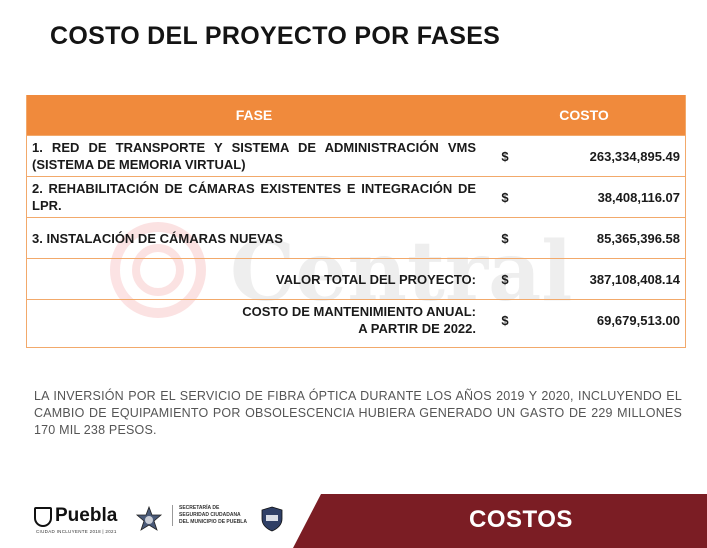 The width and height of the screenshot is (707, 548). I want to click on phase-2-amount: 38,408,116.07, so click(607, 197).